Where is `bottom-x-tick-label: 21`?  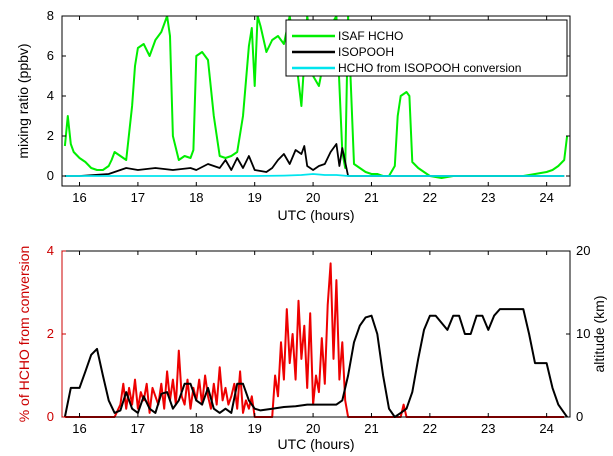
bottom-x-tick-label: 21 is located at coordinates (371, 428).